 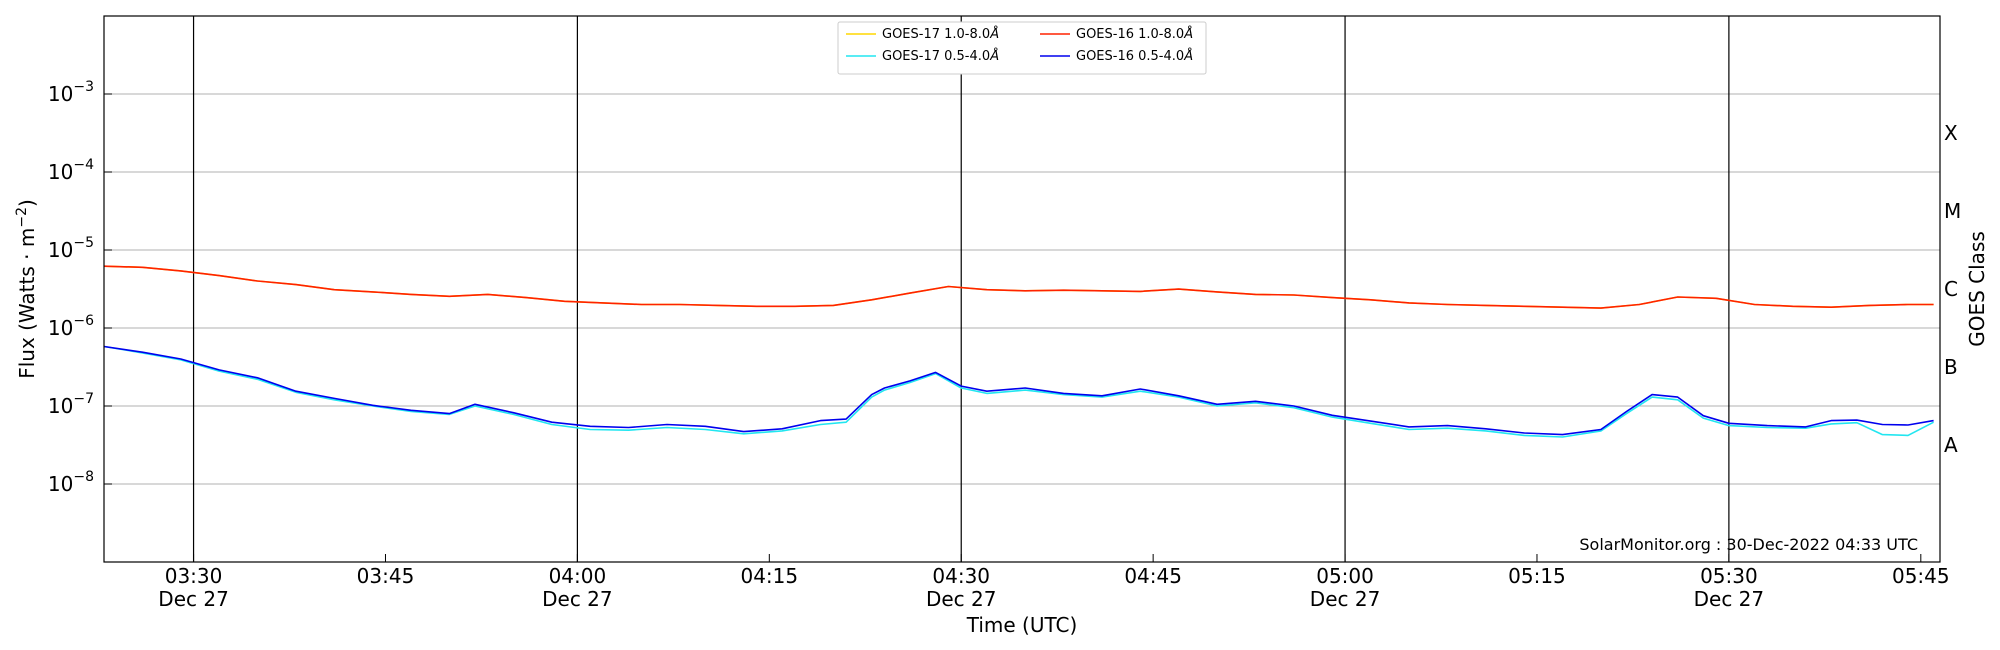 I want to click on y-tick-label-base-4: 10, so click(x=60, y=406).